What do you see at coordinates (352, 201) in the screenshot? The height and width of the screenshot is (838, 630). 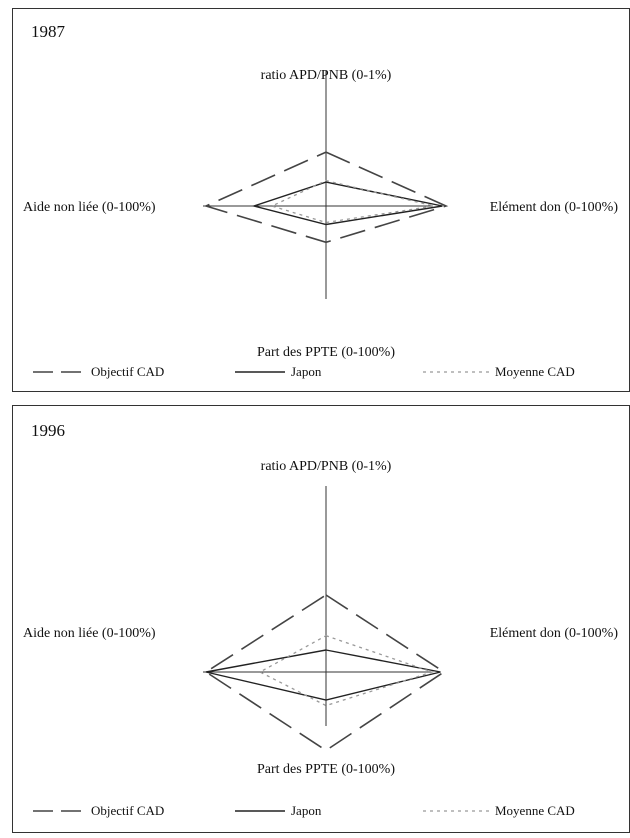 I see `series-moyenne-cad-1987` at bounding box center [352, 201].